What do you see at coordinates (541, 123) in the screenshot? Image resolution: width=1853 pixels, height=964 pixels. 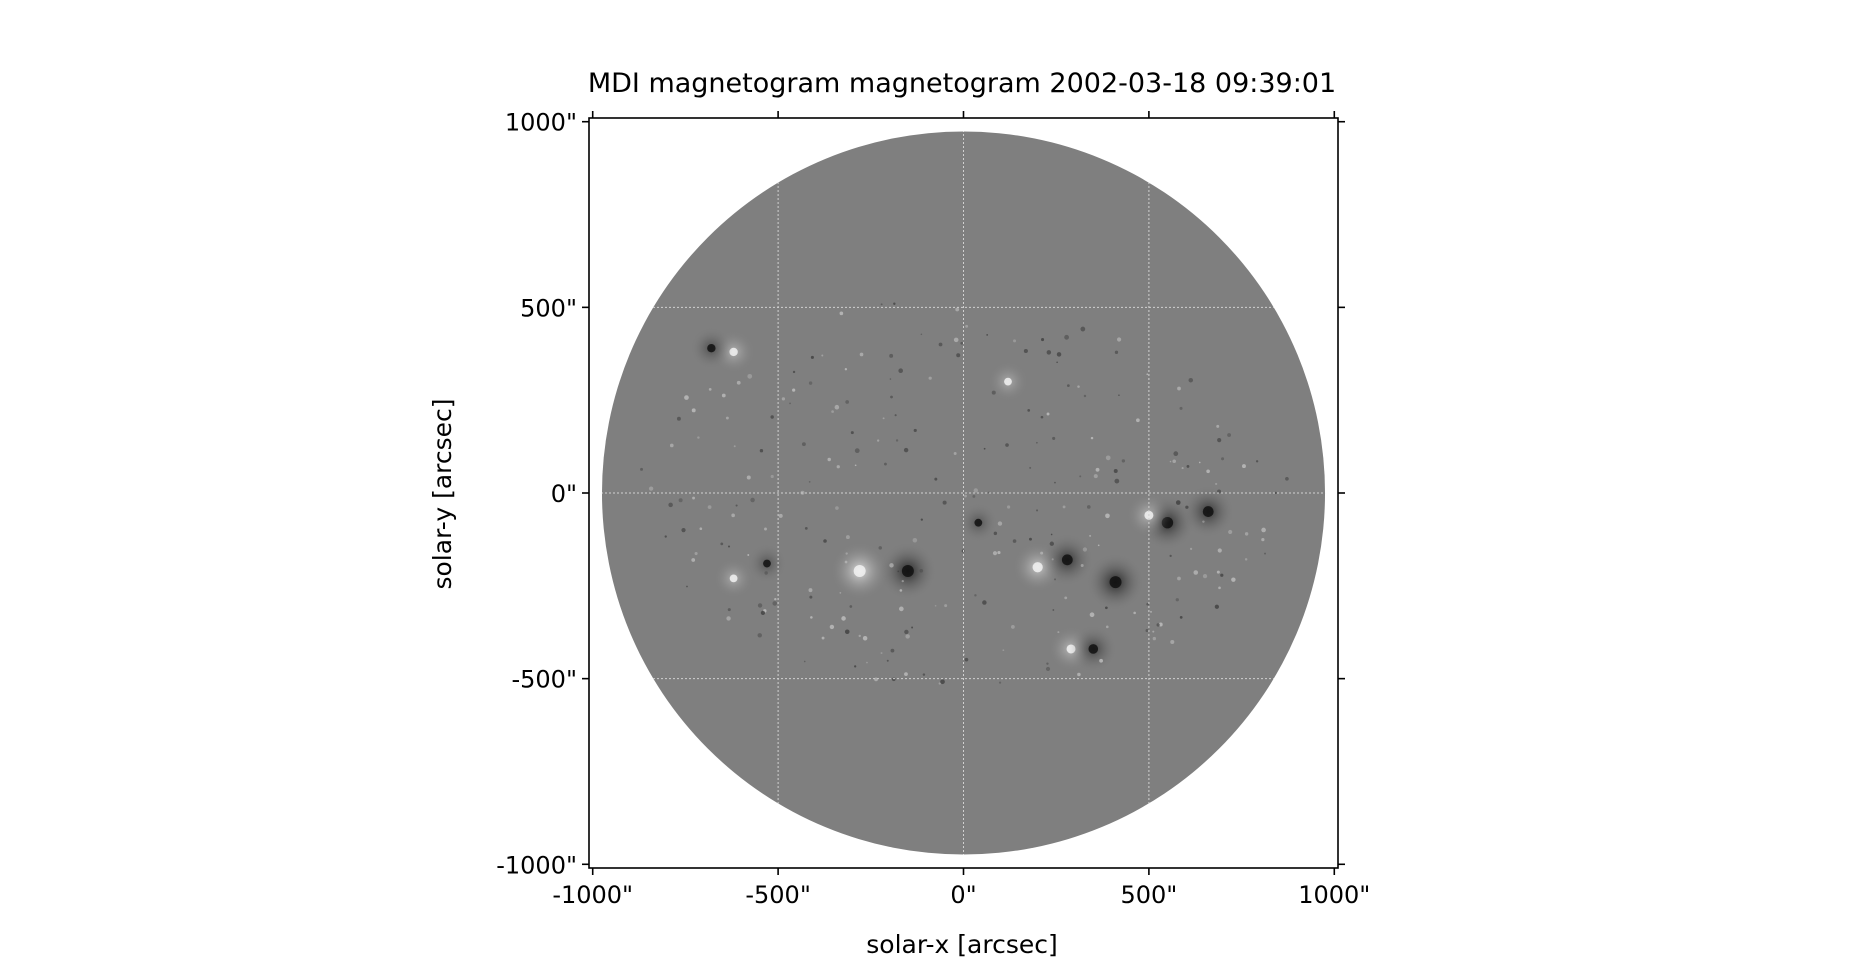 I see `y-tick-label: 1000"` at bounding box center [541, 123].